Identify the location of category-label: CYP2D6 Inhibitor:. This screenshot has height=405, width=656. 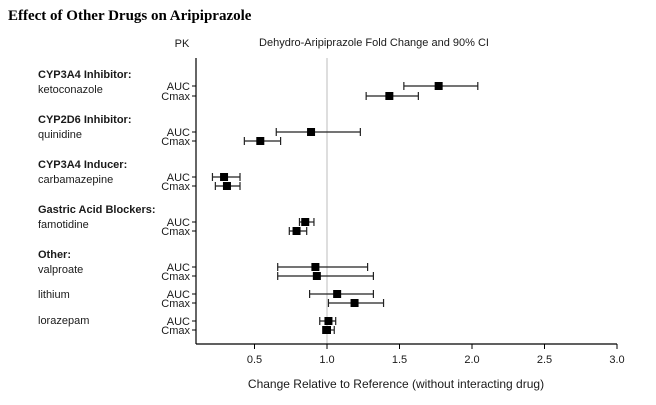
(85, 120).